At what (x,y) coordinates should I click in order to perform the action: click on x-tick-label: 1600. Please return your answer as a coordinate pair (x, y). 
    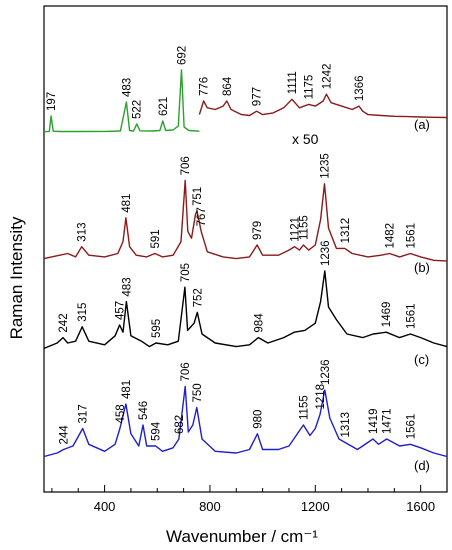
    Looking at the image, I should click on (420, 506).